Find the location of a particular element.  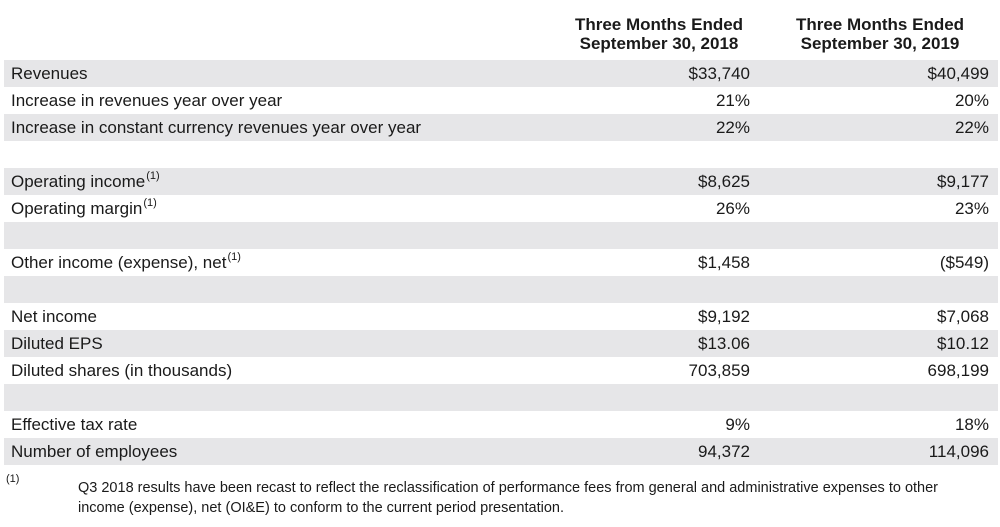

value-2018: 703,859 is located at coordinates (719, 370).